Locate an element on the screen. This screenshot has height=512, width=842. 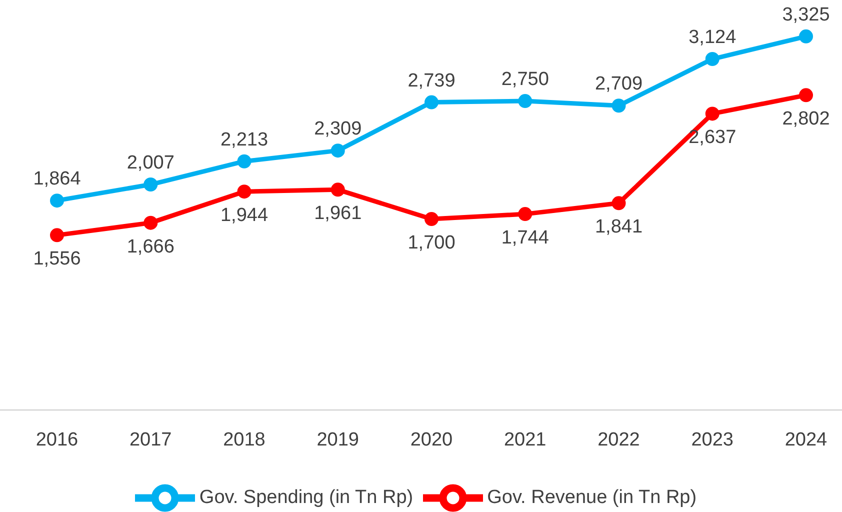
x-tick-label: 2017 is located at coordinates (150, 439).